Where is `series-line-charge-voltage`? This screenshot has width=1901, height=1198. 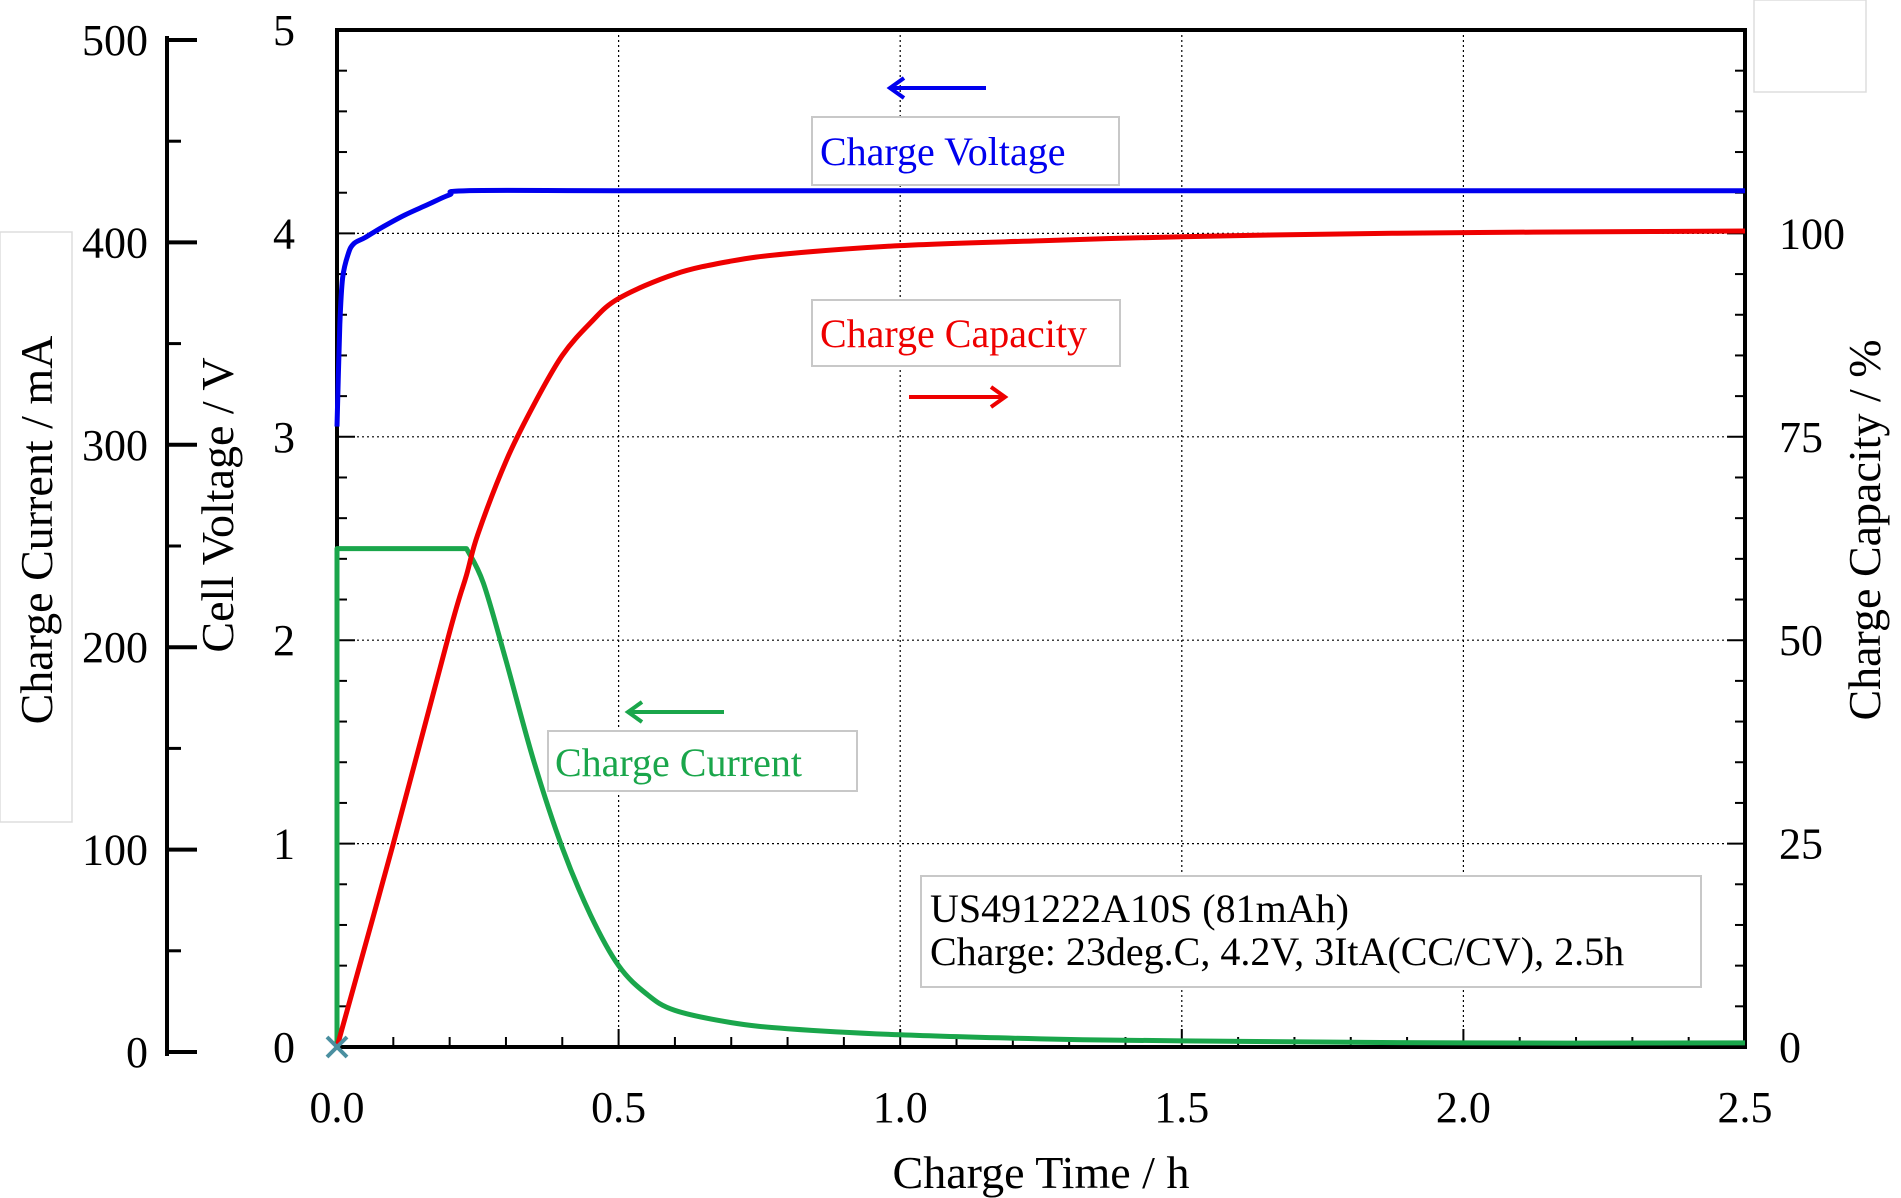
series-line-charge-voltage is located at coordinates (1039, 307).